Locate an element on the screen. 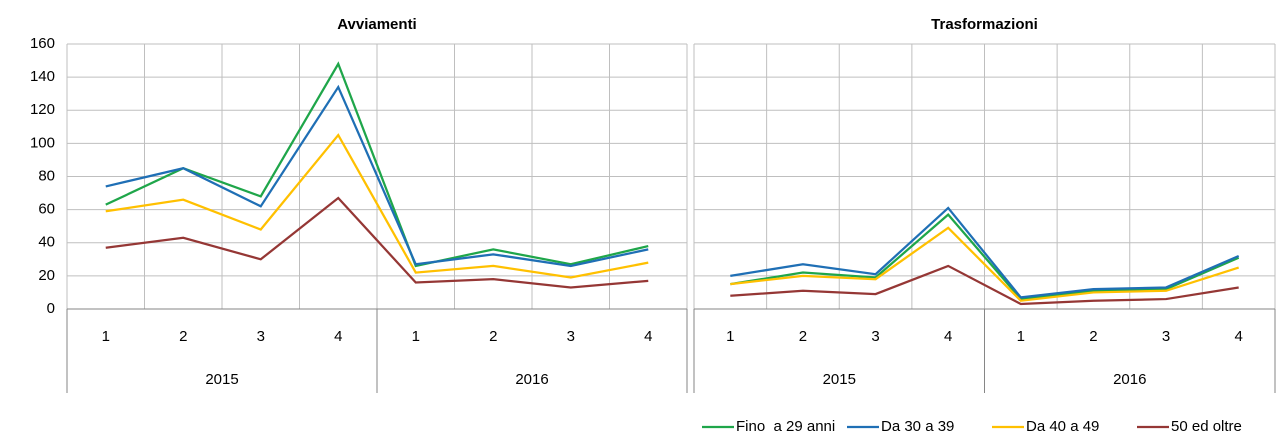 Image resolution: width=1287 pixels, height=443 pixels. y-tick-label: 20 is located at coordinates (46, 275).